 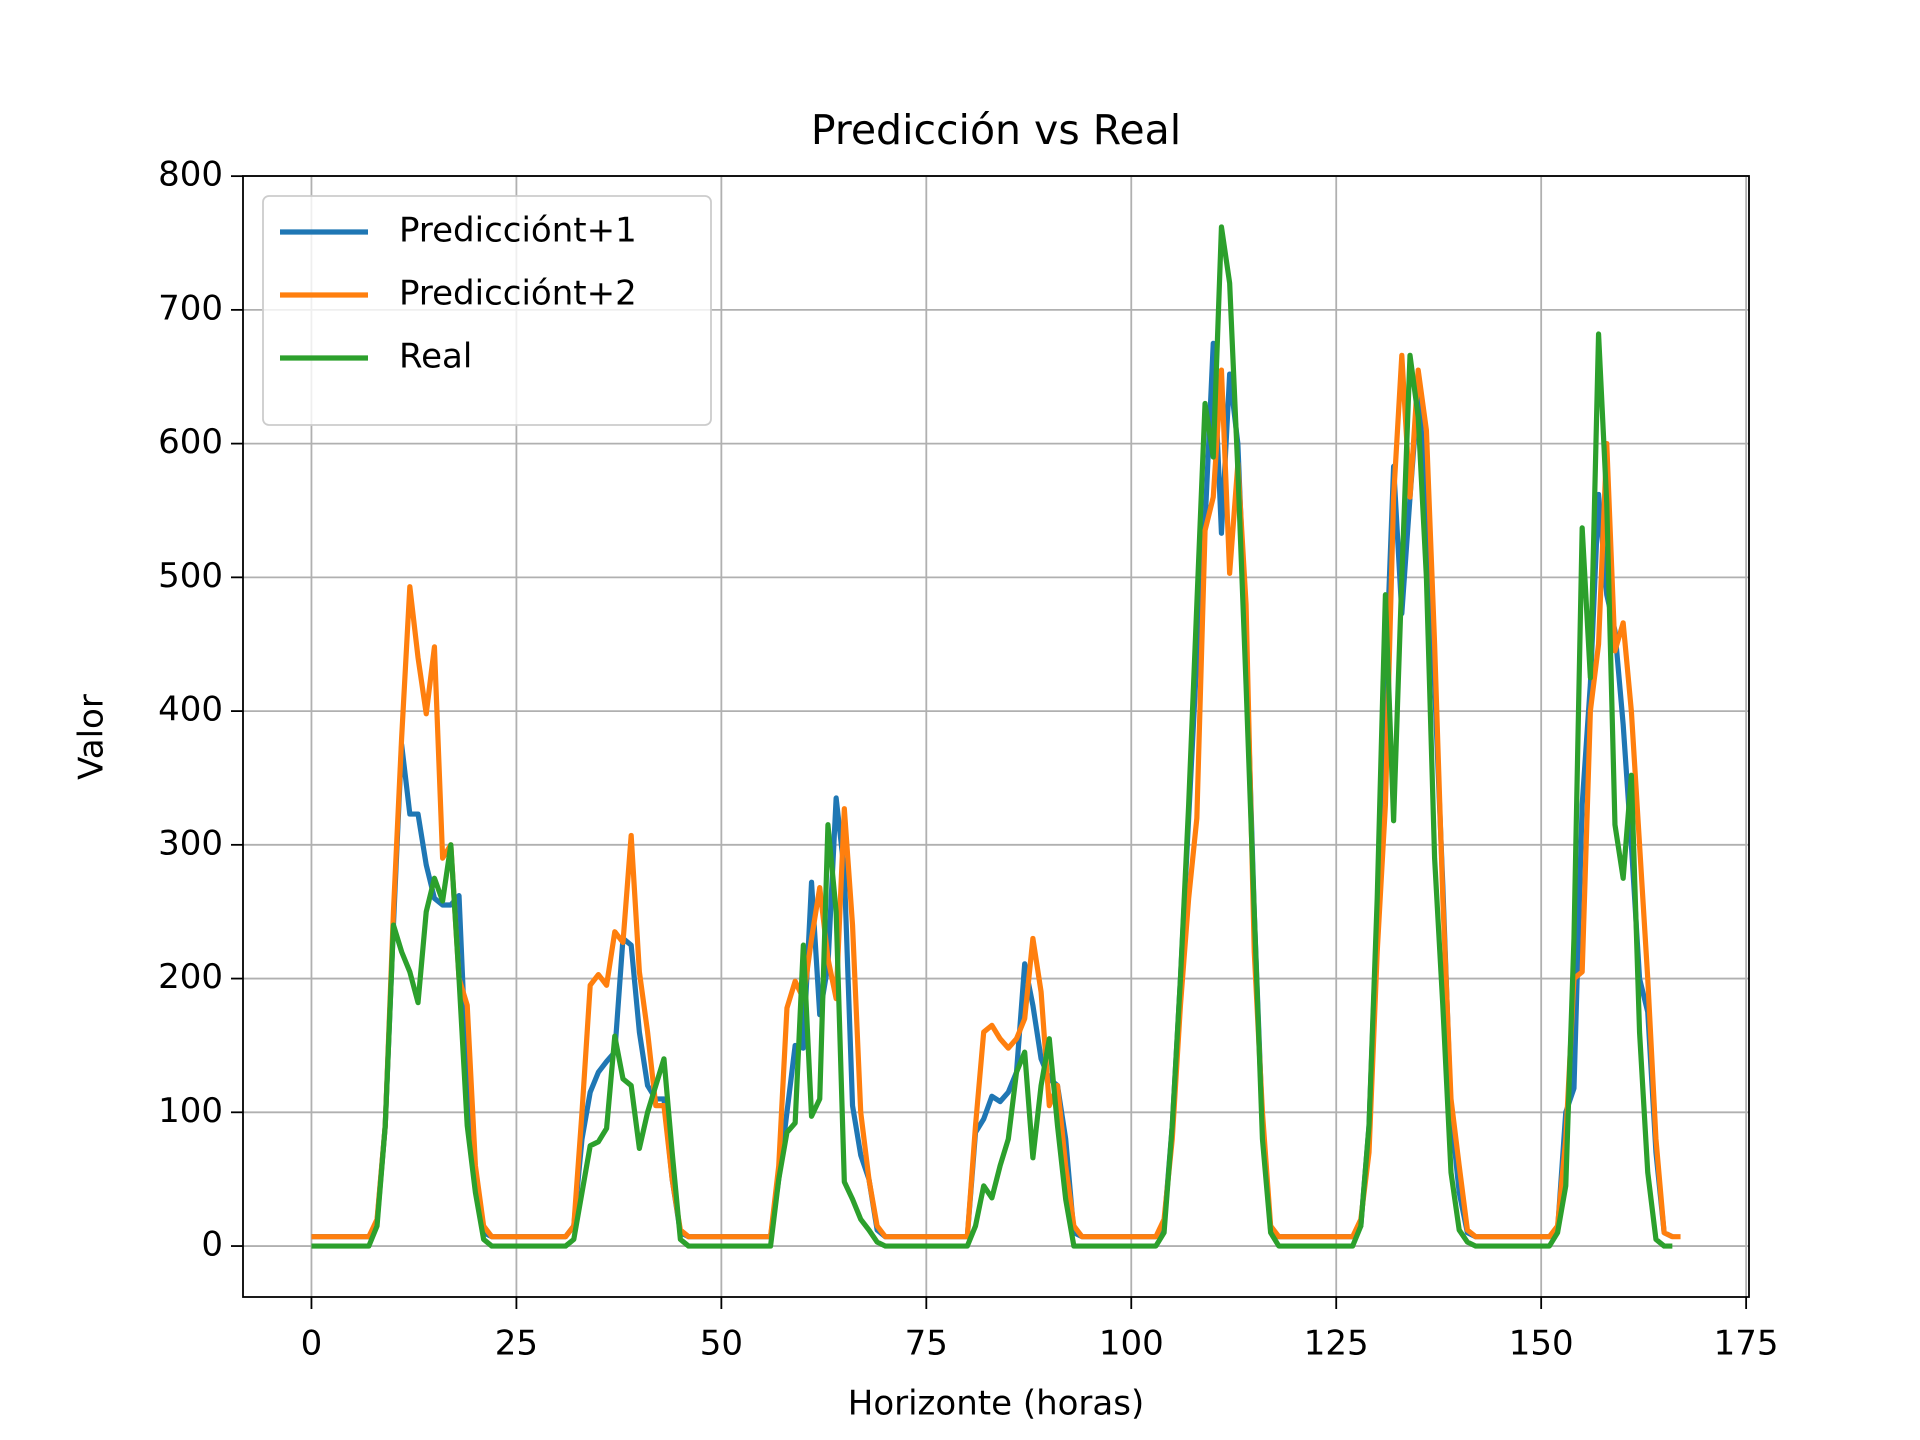 What do you see at coordinates (190, 175) in the screenshot?
I see `y-tick-label: 800` at bounding box center [190, 175].